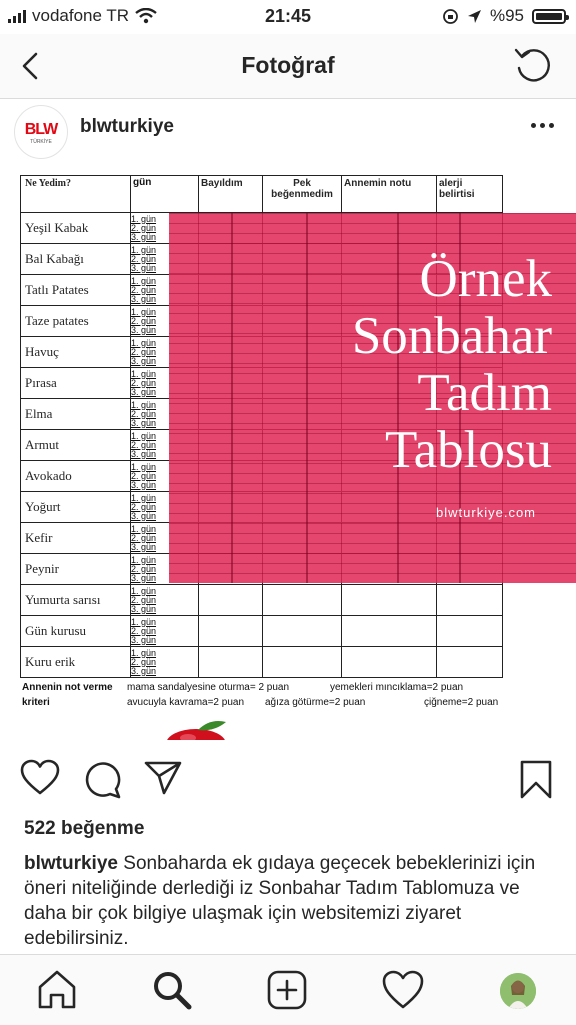 The width and height of the screenshot is (576, 1025). I want to click on criteria-item: çiğneme=2 puan, so click(461, 702).